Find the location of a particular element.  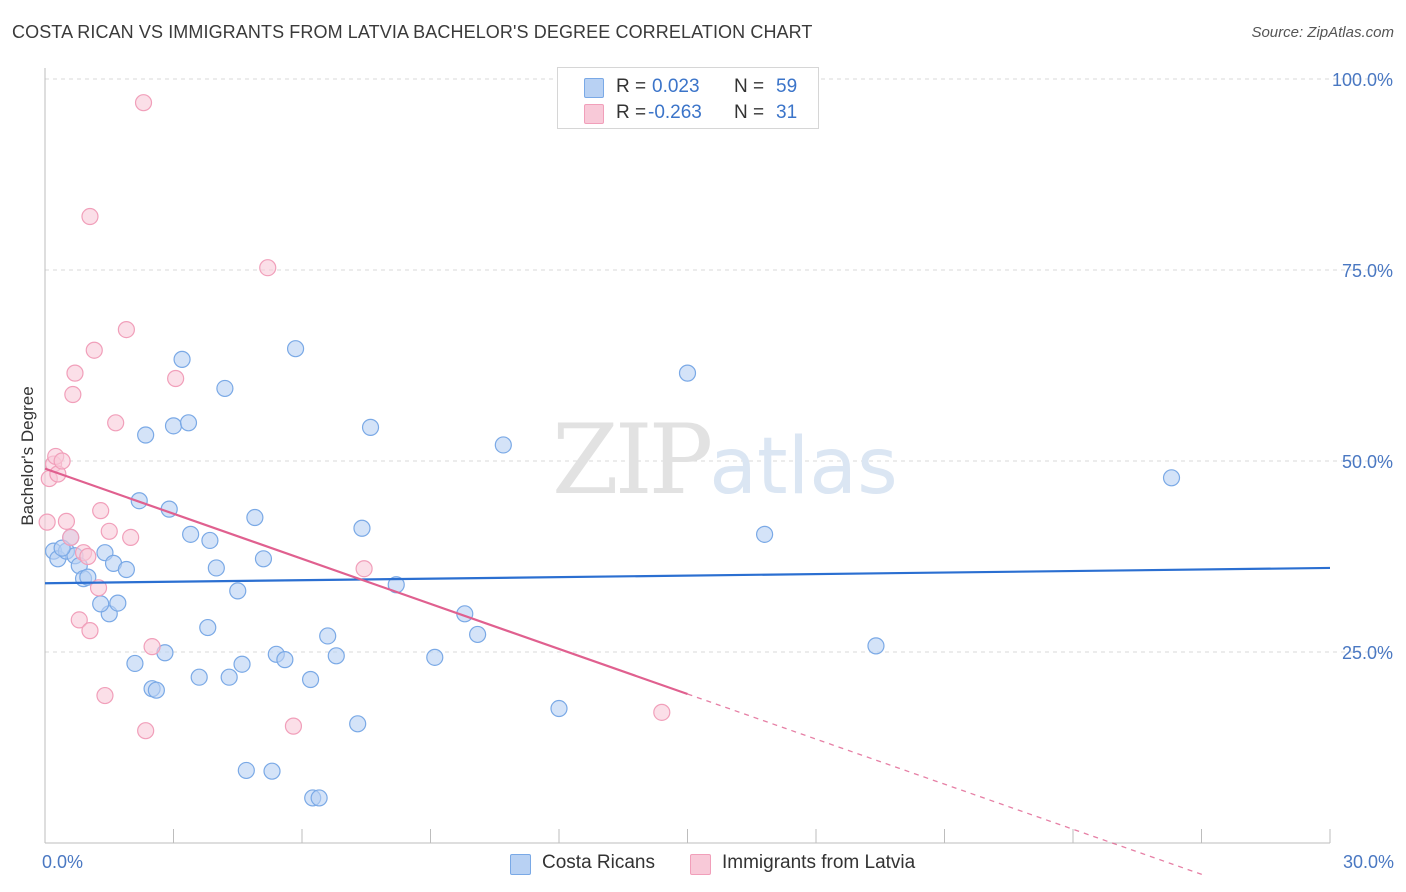

legend-label: Immigrants from Latvia is located at coordinates (819, 862).